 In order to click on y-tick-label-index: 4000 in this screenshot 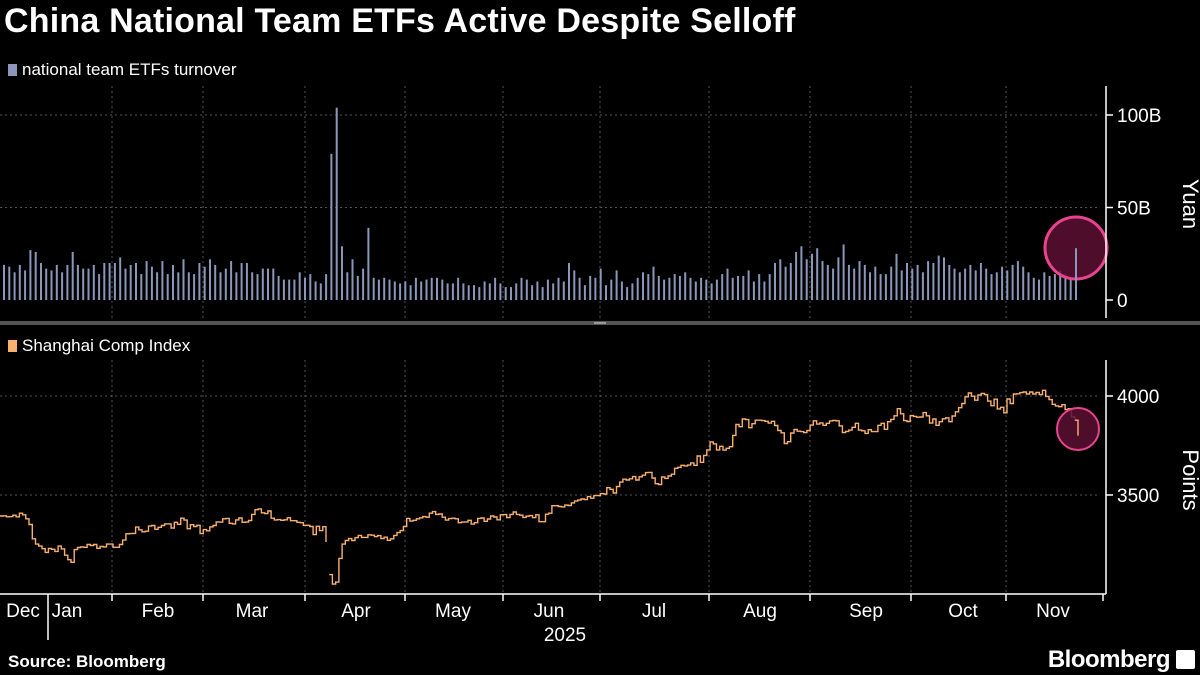, I will do `click(1138, 397)`.